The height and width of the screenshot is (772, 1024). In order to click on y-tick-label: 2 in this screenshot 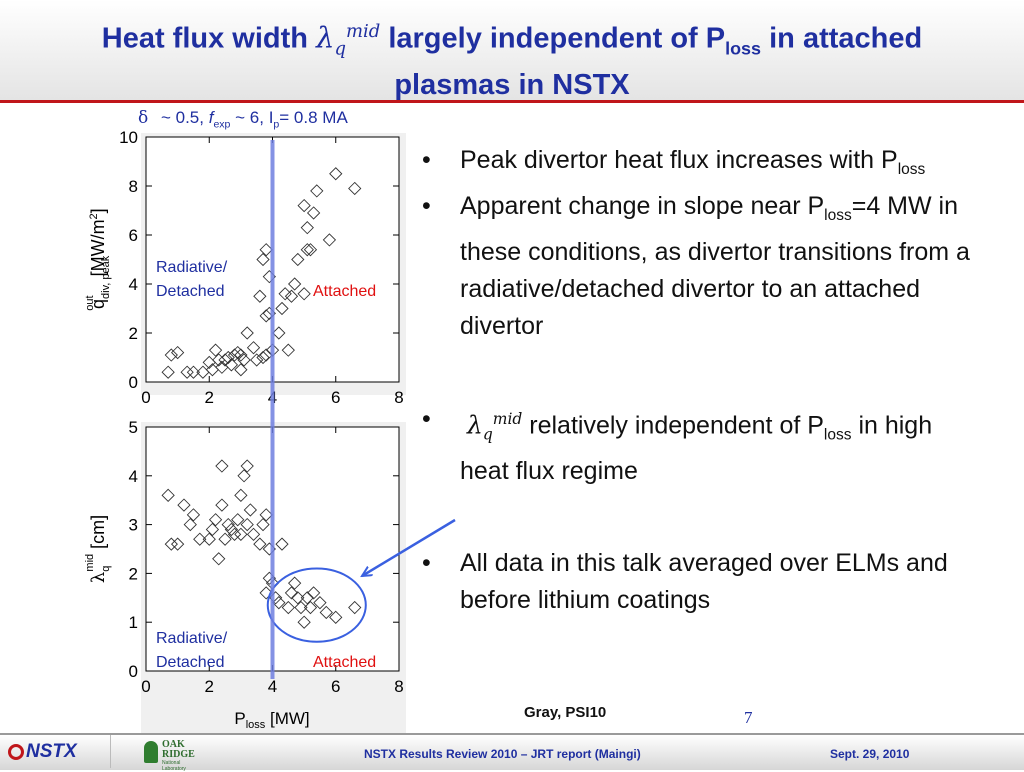, I will do `click(133, 333)`.